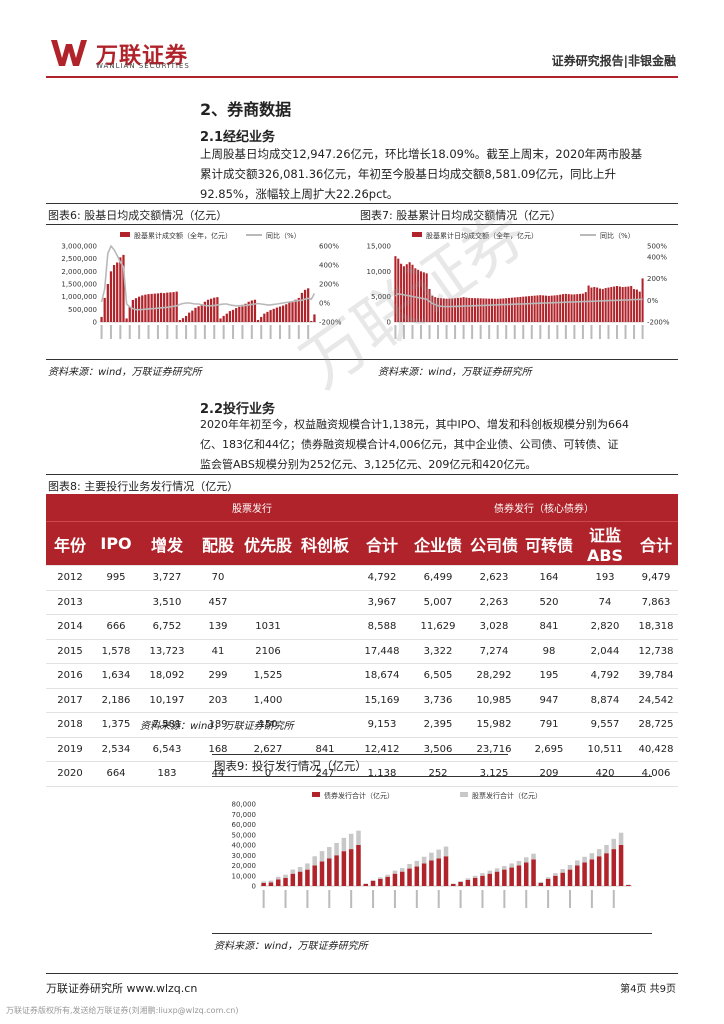 This screenshot has height=1024, width=724. Describe the element at coordinates (417, 234) in the screenshot. I see `figure7-legend-bar-swatch` at that location.